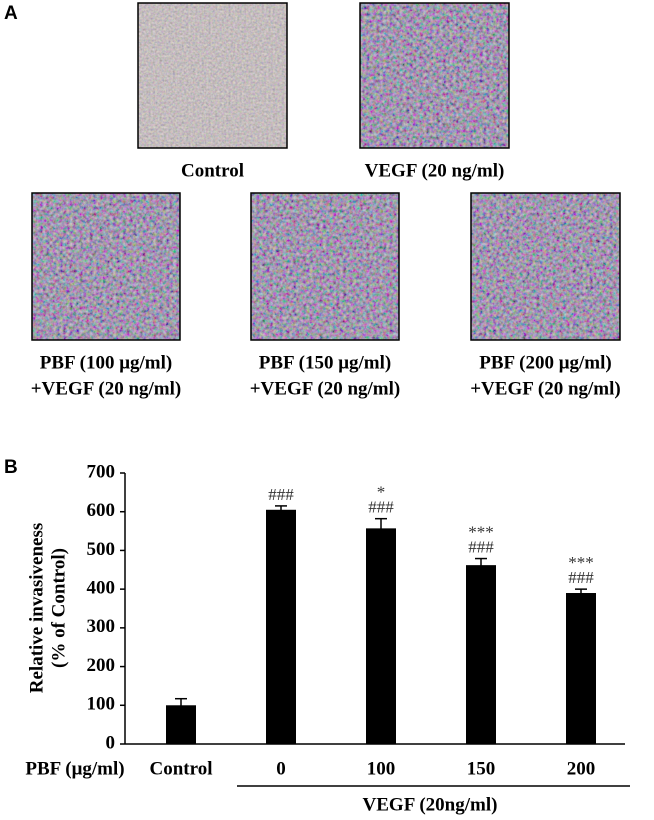 The image size is (654, 820). What do you see at coordinates (281, 768) in the screenshot?
I see `x-tick-label: 0` at bounding box center [281, 768].